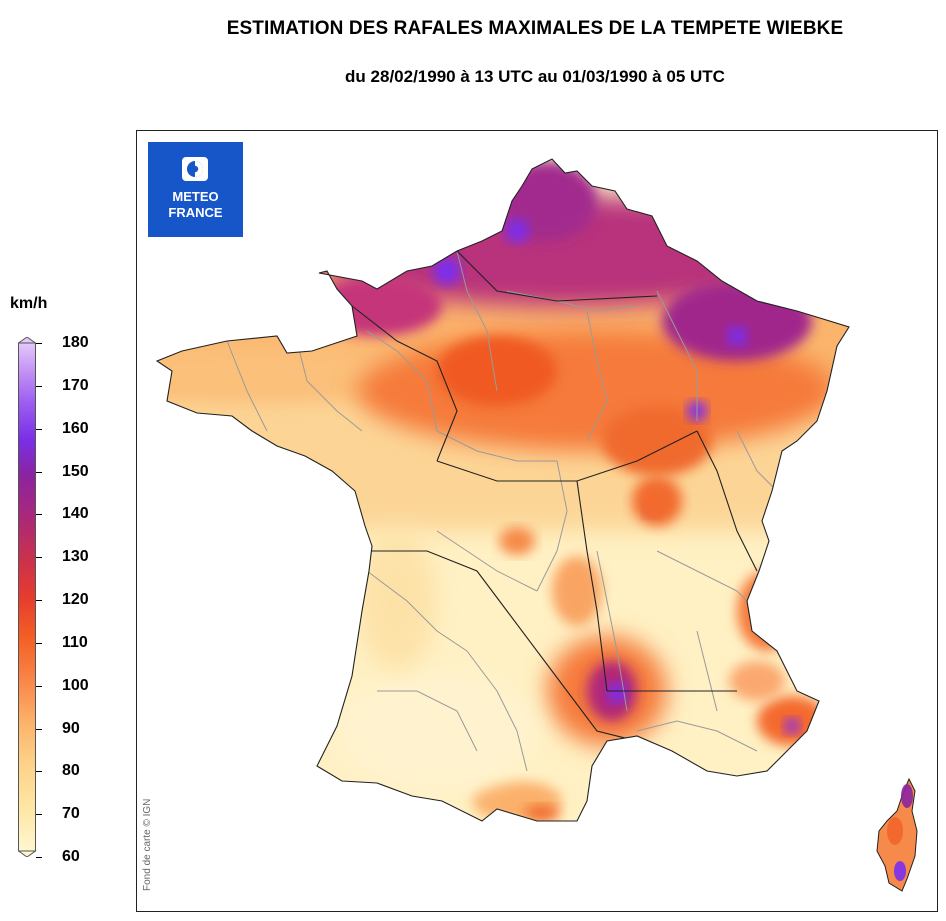  Describe the element at coordinates (75, 685) in the screenshot. I see `legend-tick-label: 100` at that location.